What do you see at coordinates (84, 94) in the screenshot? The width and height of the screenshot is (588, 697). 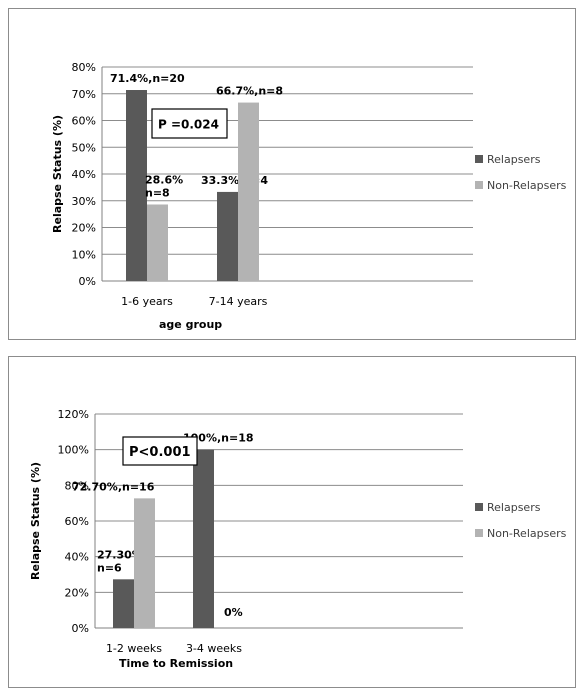 I see `y-tick-label: 70%` at bounding box center [84, 94].